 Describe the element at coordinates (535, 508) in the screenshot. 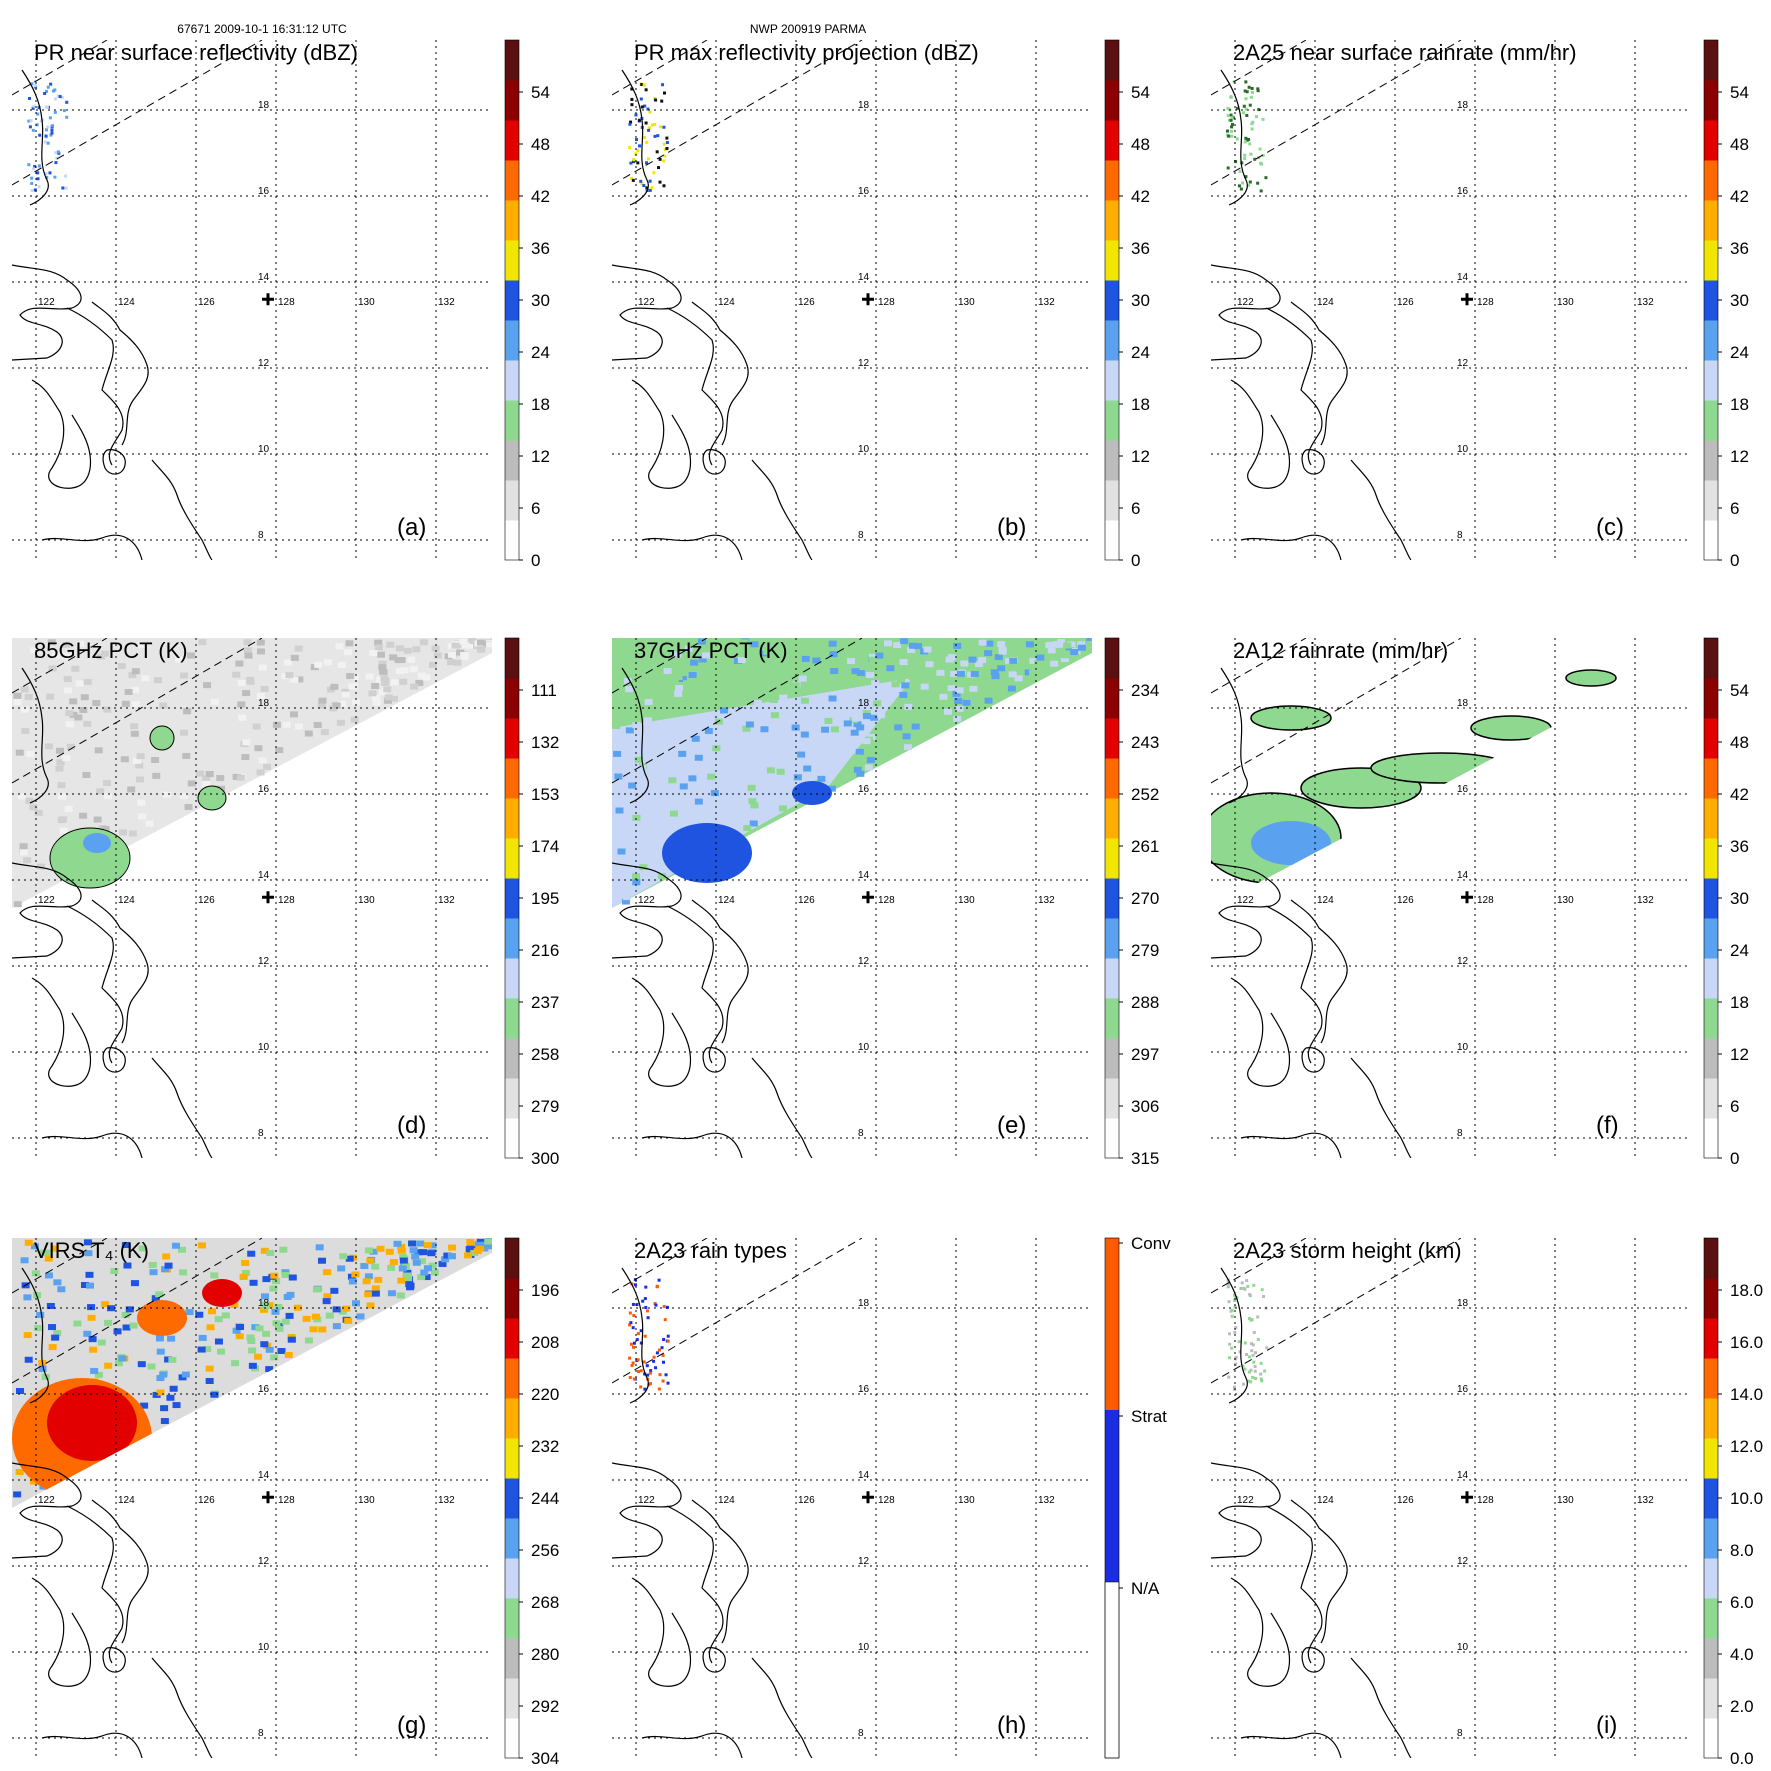

I see `colorbar-tick-label: 6` at that location.